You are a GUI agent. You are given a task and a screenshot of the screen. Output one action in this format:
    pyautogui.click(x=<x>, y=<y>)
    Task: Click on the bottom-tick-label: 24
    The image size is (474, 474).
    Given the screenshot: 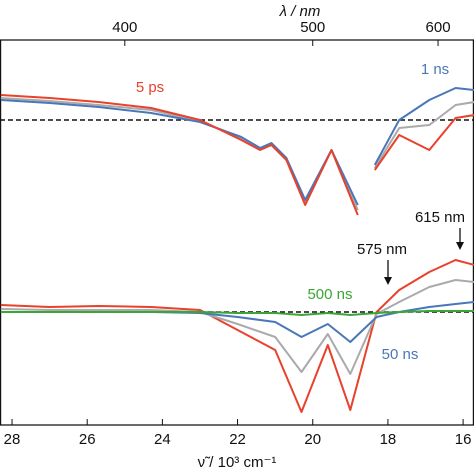 What is the action you would take?
    pyautogui.click(x=162, y=439)
    